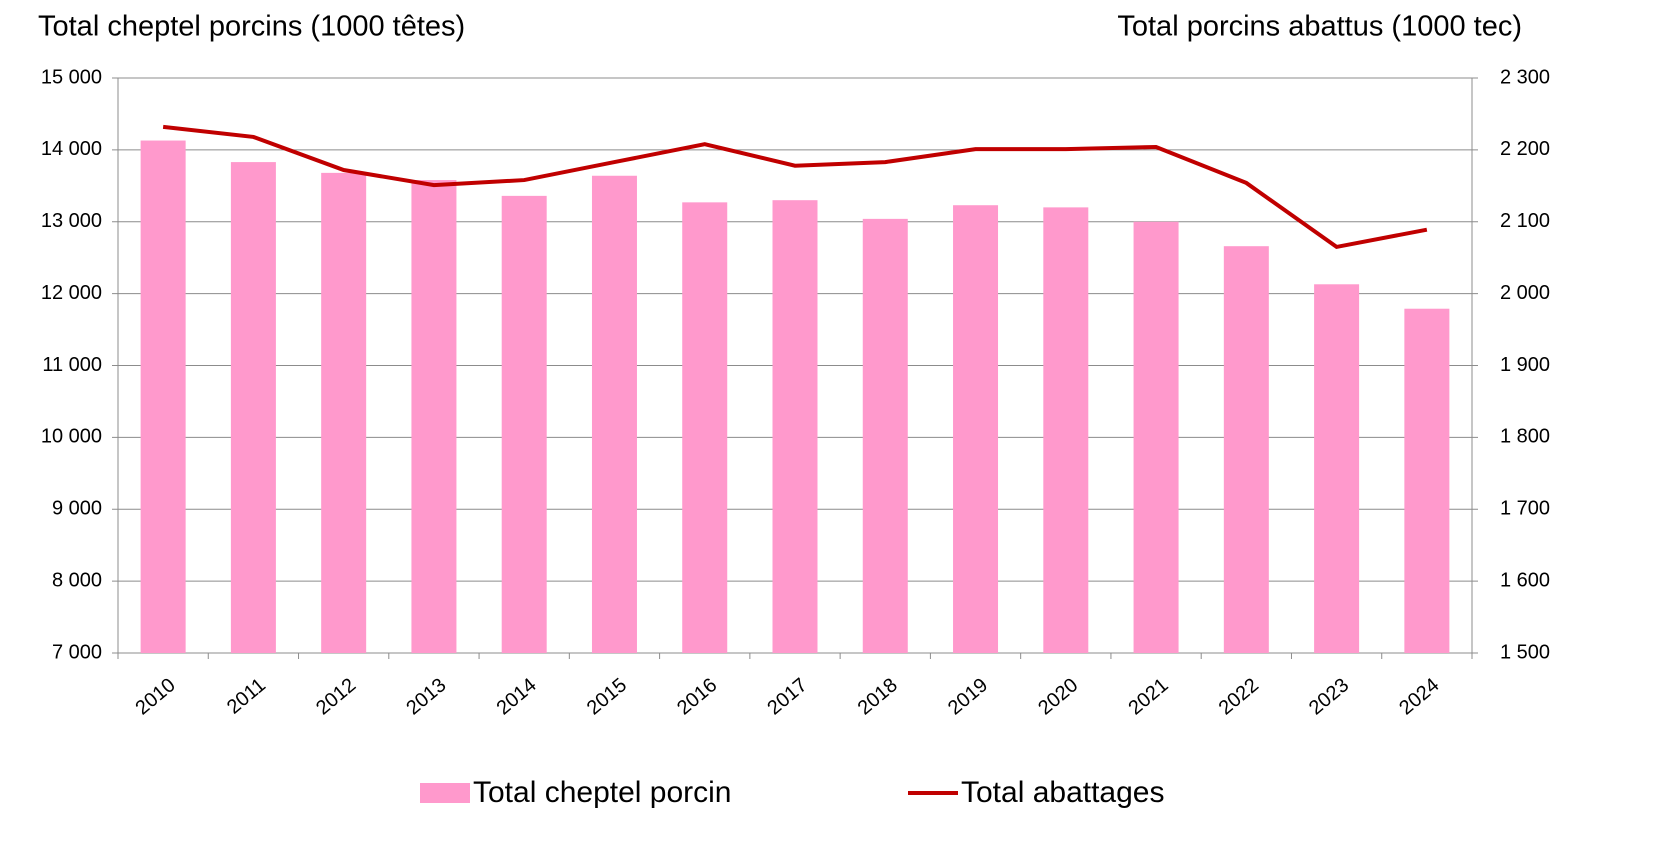  Describe the element at coordinates (1525, 77) in the screenshot. I see `y2-tick-label: 2 300` at that location.